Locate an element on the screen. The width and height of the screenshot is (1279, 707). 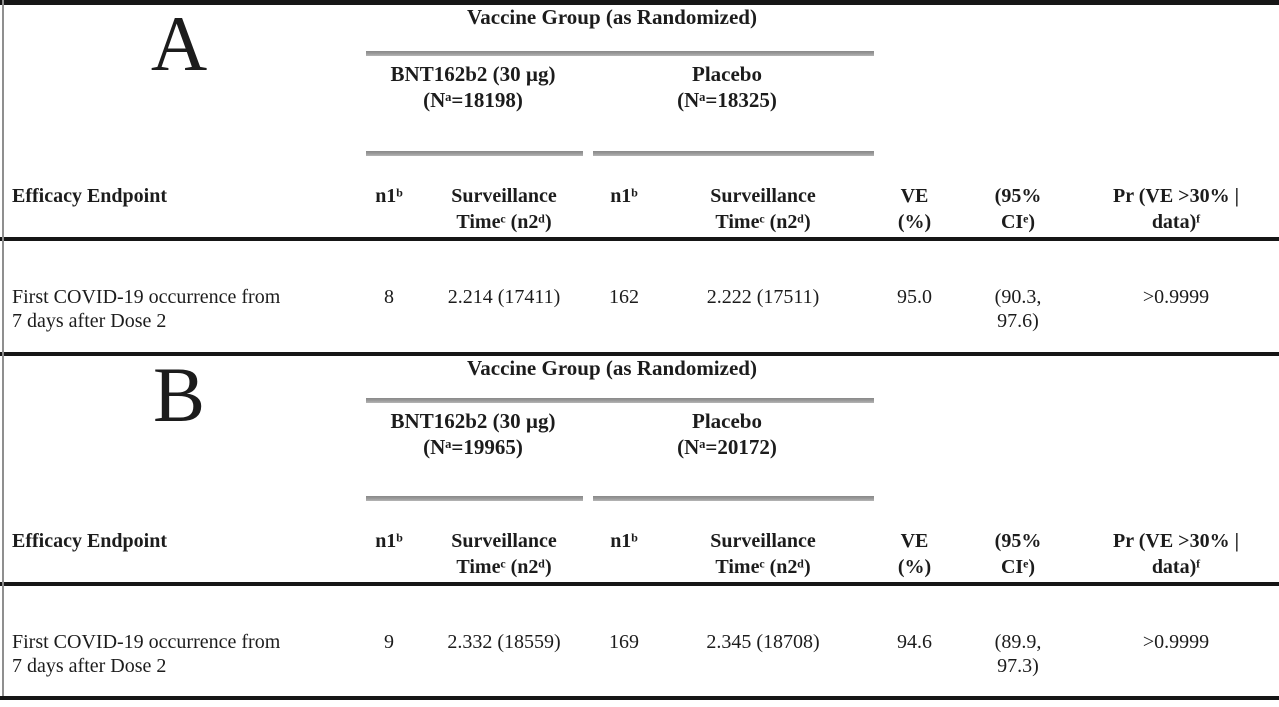
ve-cell: 95.0 is located at coordinates (914, 294).